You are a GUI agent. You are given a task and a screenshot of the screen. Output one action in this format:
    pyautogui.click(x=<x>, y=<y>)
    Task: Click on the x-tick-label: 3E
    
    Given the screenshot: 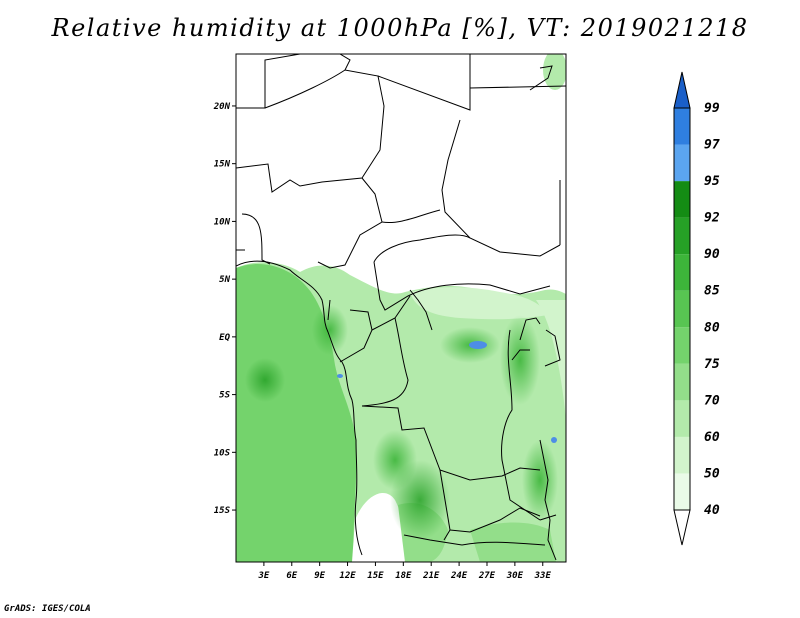 What is the action you would take?
    pyautogui.click(x=263, y=576)
    